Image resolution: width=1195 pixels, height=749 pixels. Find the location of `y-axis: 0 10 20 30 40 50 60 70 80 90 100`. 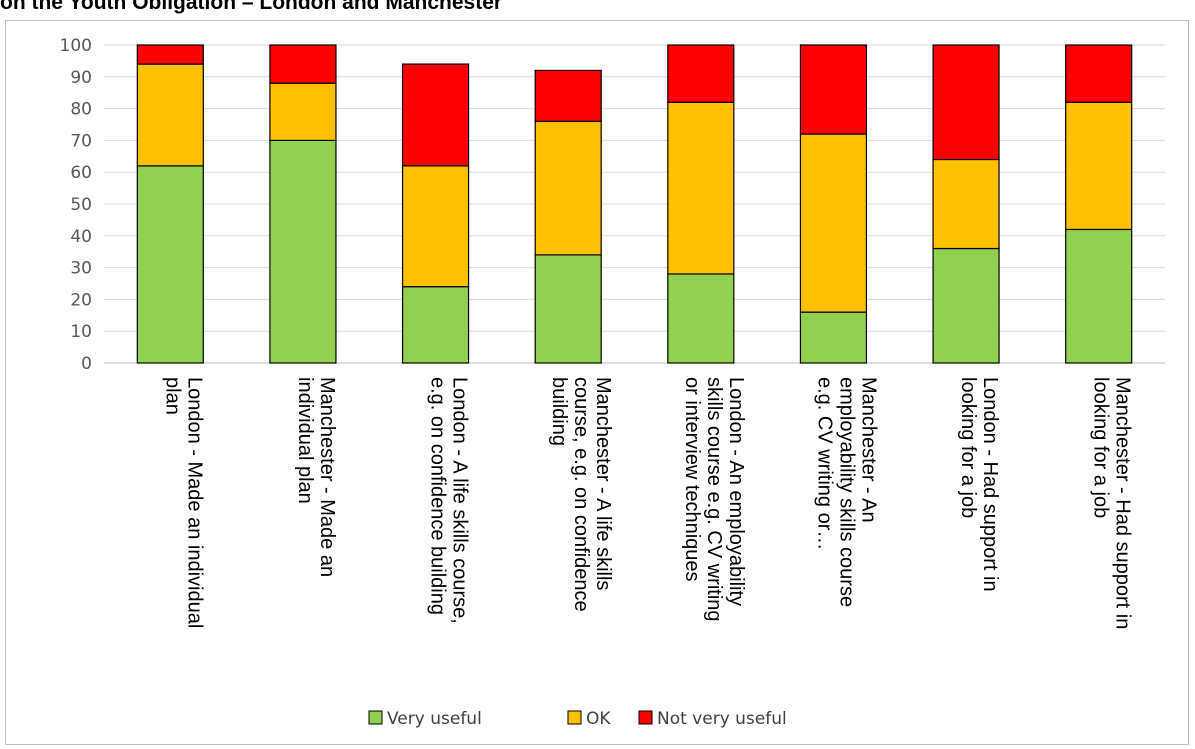

y-axis: 0 10 20 30 40 50 60 70 80 90 100 is located at coordinates (76, 205).